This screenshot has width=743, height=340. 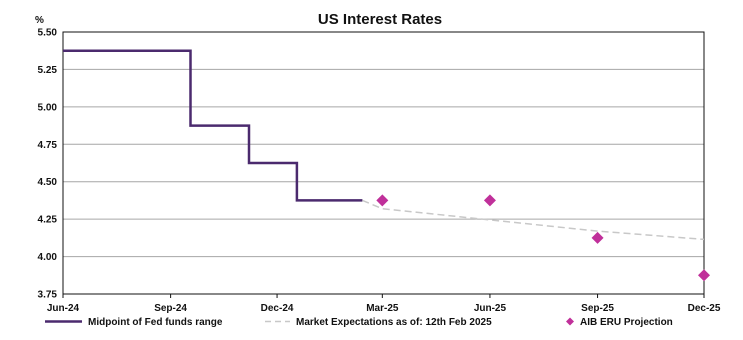 What do you see at coordinates (170, 308) in the screenshot?
I see `x-tick-label: Sep-24` at bounding box center [170, 308].